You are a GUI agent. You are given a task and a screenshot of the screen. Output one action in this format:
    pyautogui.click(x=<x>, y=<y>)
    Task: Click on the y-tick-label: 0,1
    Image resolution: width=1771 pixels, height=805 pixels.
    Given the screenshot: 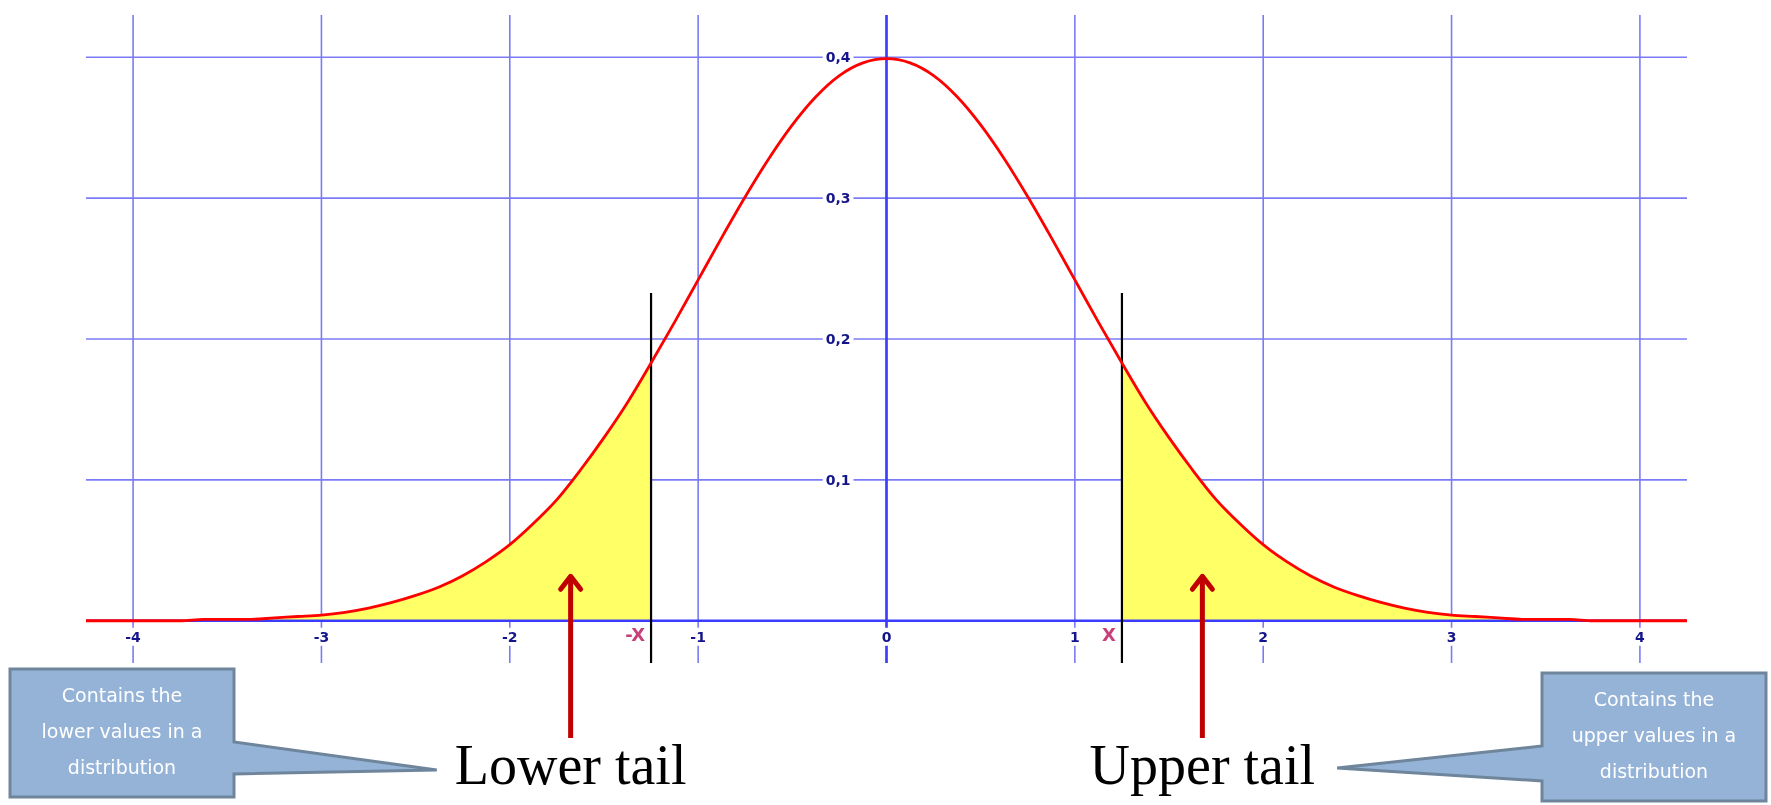 What is the action you would take?
    pyautogui.click(x=838, y=479)
    